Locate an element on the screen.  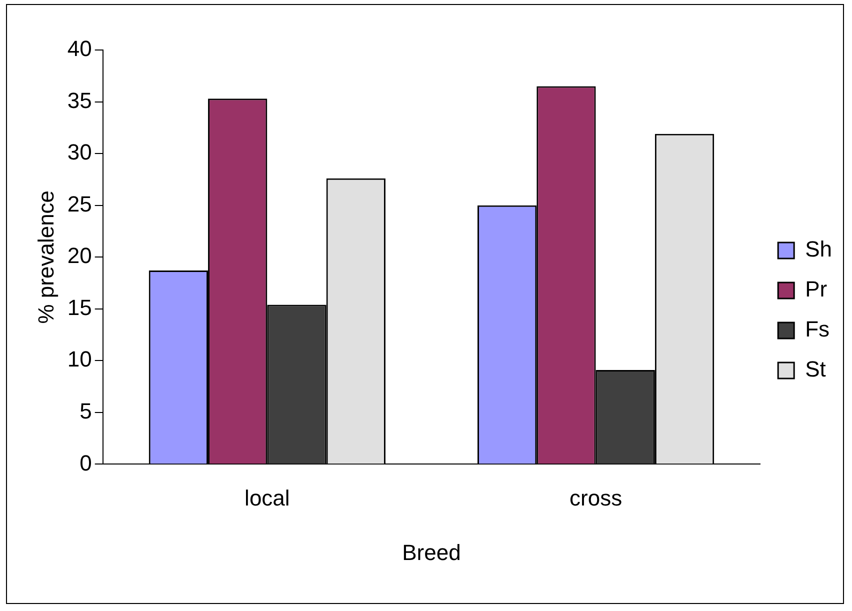
x-axis-title: Breed is located at coordinates (431, 552).